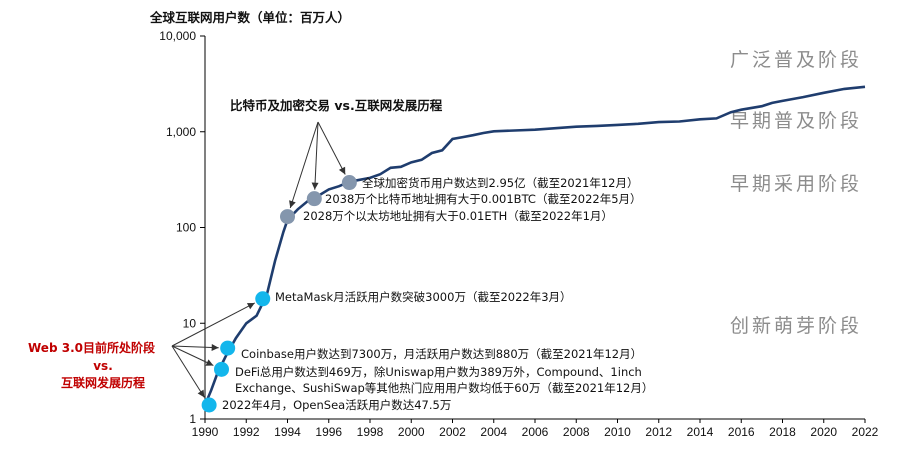  What do you see at coordinates (411, 432) in the screenshot?
I see `x-tick-label: 2000` at bounding box center [411, 432].